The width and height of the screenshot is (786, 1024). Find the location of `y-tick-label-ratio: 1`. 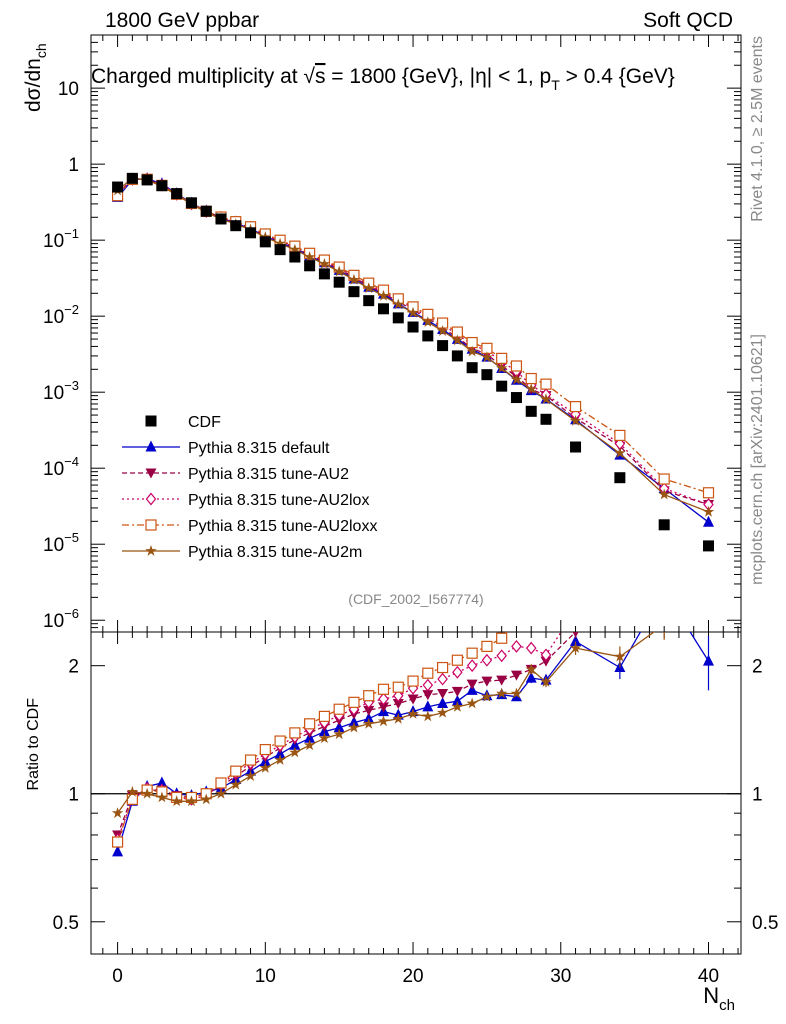

y-tick-label-ratio: 1 is located at coordinates (73, 795).